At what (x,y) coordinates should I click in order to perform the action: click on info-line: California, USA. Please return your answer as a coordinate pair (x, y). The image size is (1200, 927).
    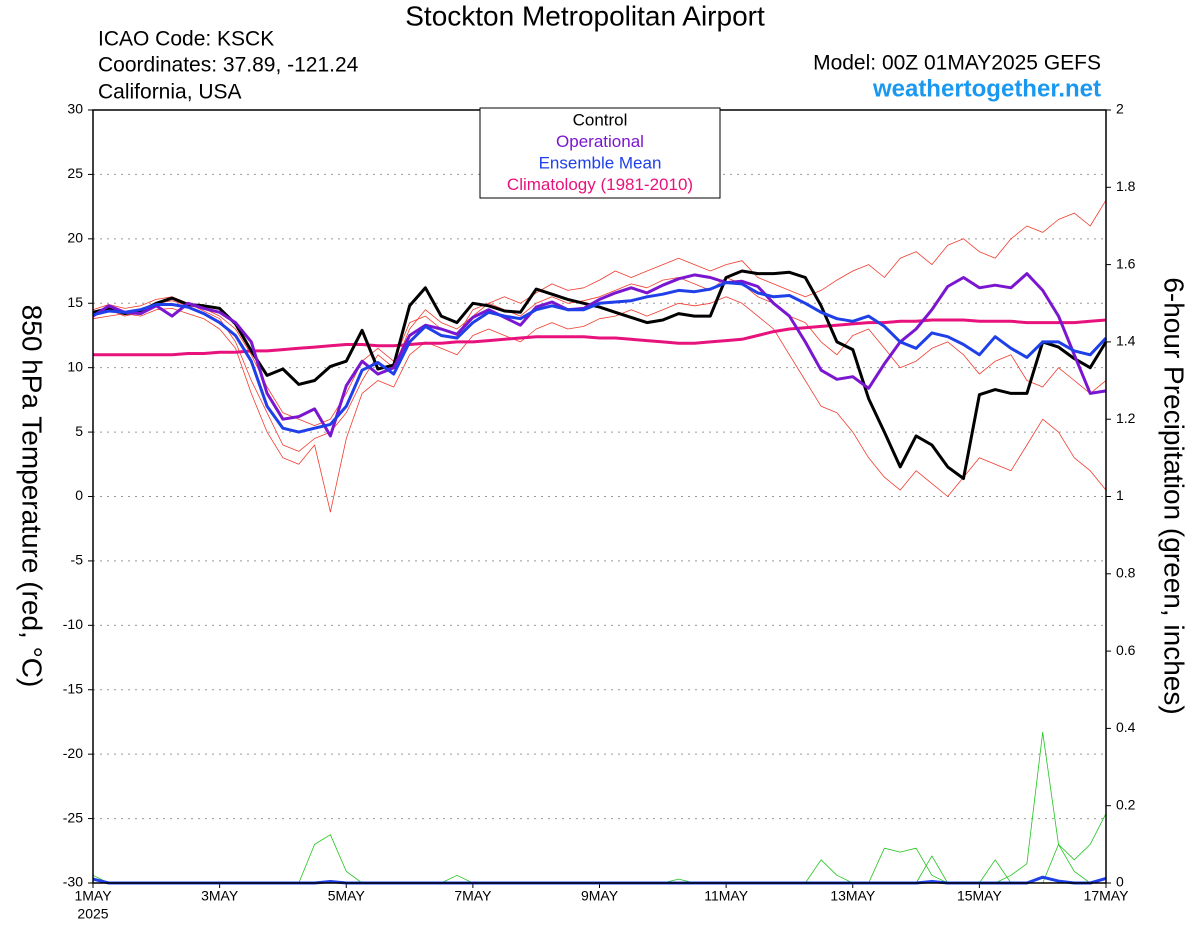
    Looking at the image, I should click on (170, 92).